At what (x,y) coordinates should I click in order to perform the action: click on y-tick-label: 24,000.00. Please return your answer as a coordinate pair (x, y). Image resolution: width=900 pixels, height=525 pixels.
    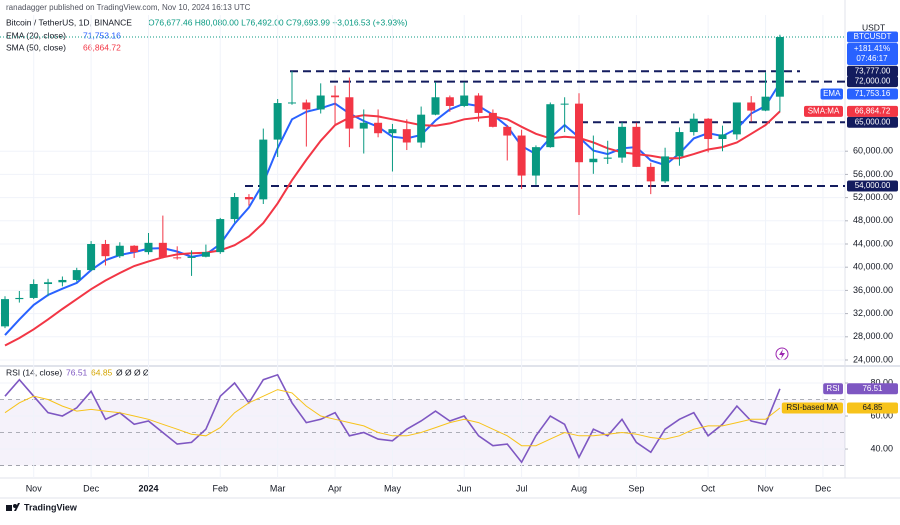
    Looking at the image, I should click on (873, 359).